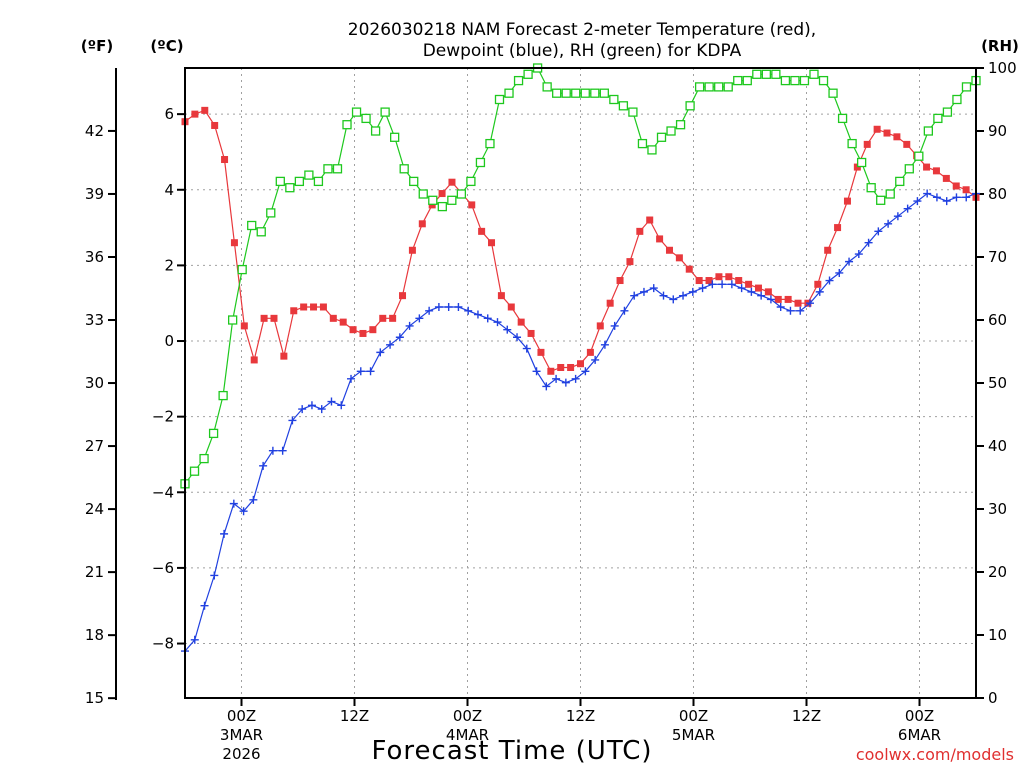 This screenshot has width=1024, height=768. Describe the element at coordinates (94, 572) in the screenshot. I see `fahrenheit-tick-label: 21` at that location.